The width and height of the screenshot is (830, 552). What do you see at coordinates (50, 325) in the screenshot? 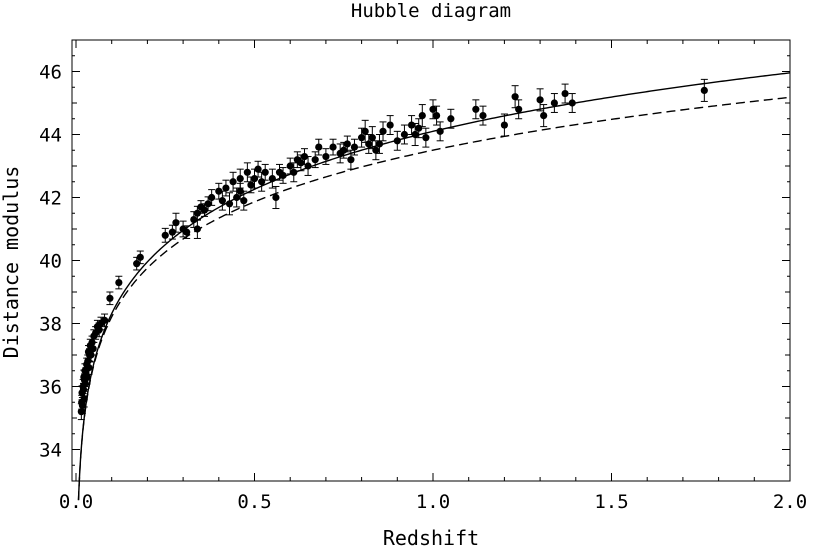
I see `y-tick-label: 38` at bounding box center [50, 325].